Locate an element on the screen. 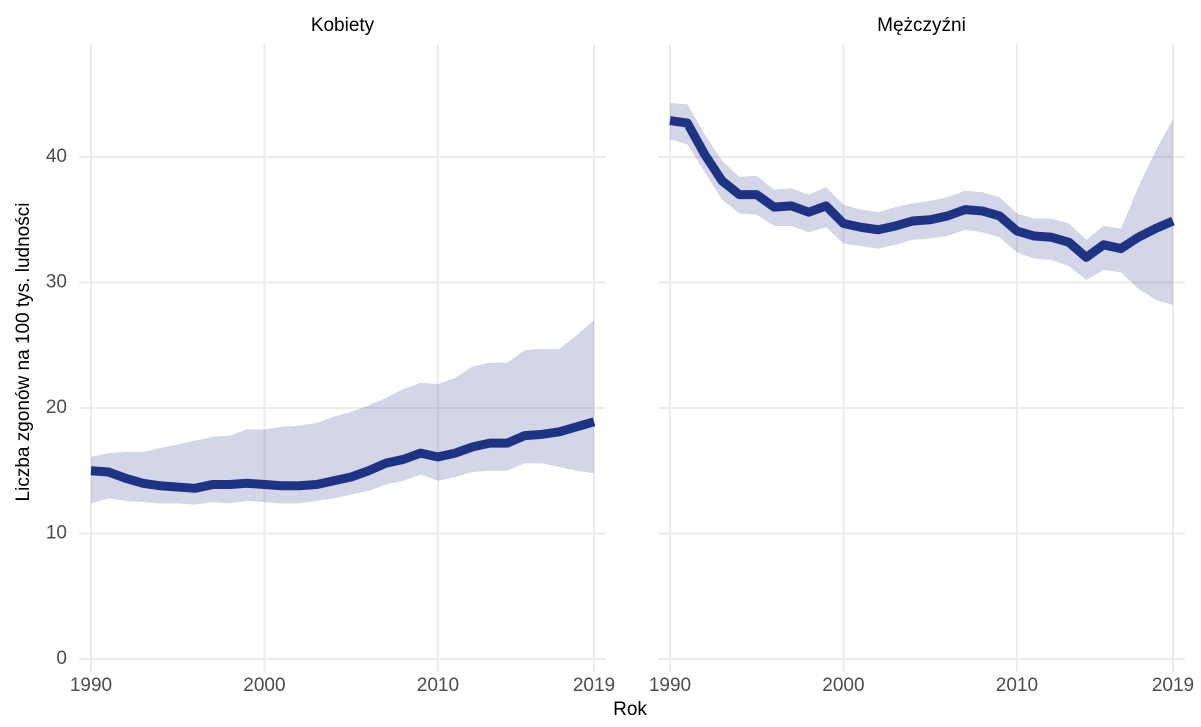 The image size is (1201, 727). y-tick-label: 10 is located at coordinates (56, 533).